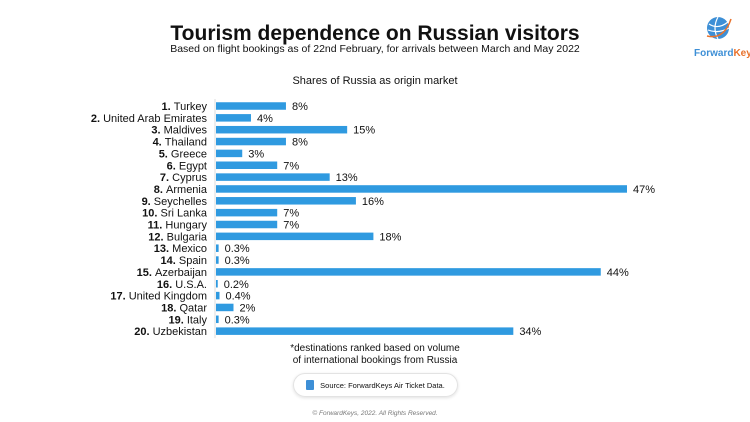 The height and width of the screenshot is (422, 750). I want to click on category-label: 16. U.S.A., so click(182, 285).